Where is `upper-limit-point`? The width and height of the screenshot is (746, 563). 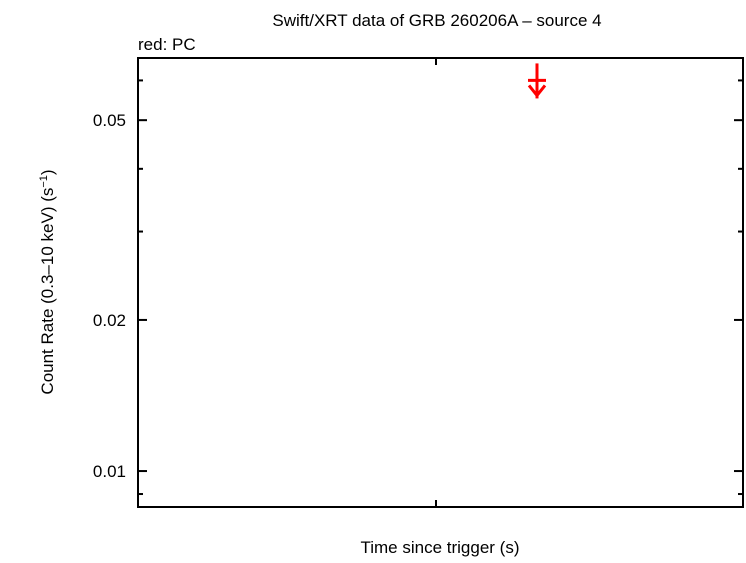 upper-limit-point is located at coordinates (537, 81).